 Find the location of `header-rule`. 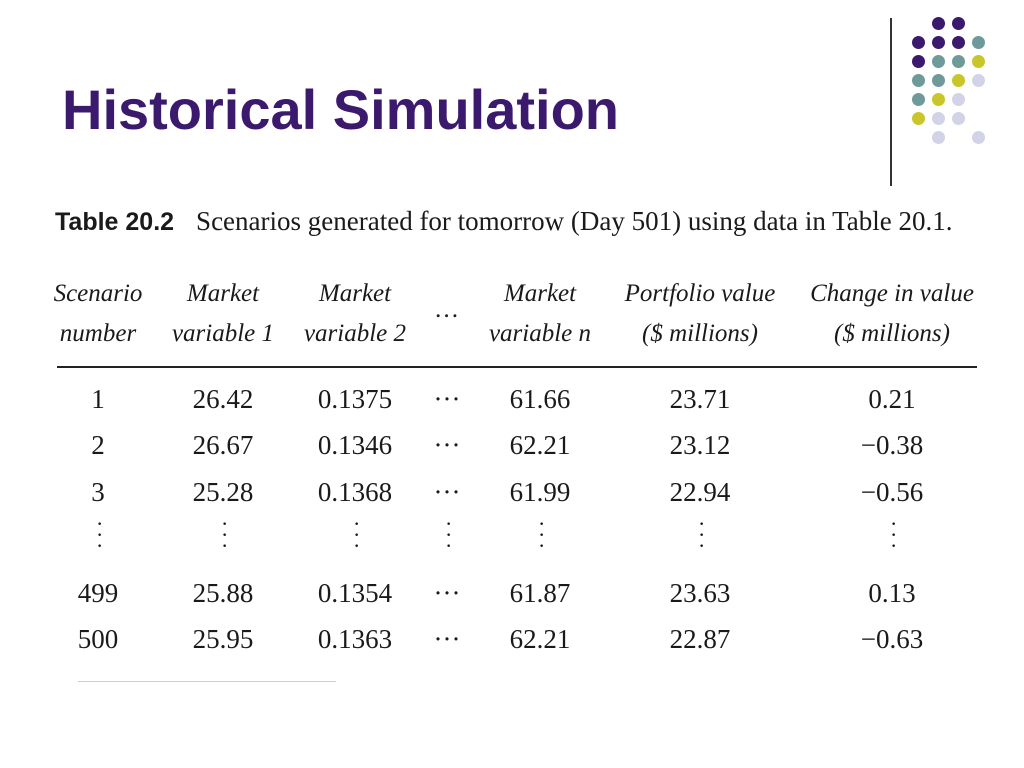

header-rule is located at coordinates (517, 367).